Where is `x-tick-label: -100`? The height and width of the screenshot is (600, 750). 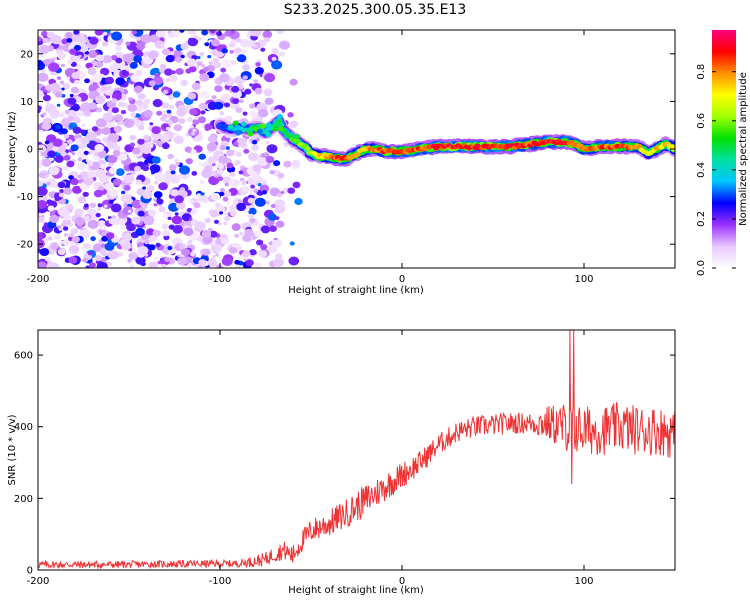
x-tick-label: -100 is located at coordinates (220, 581).